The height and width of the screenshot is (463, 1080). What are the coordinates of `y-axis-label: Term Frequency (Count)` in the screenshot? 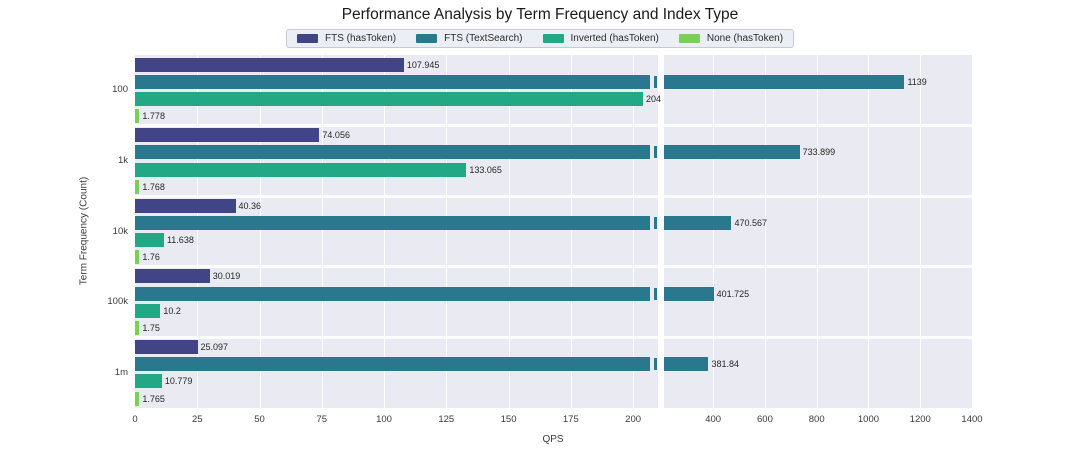 It's located at (84, 231).